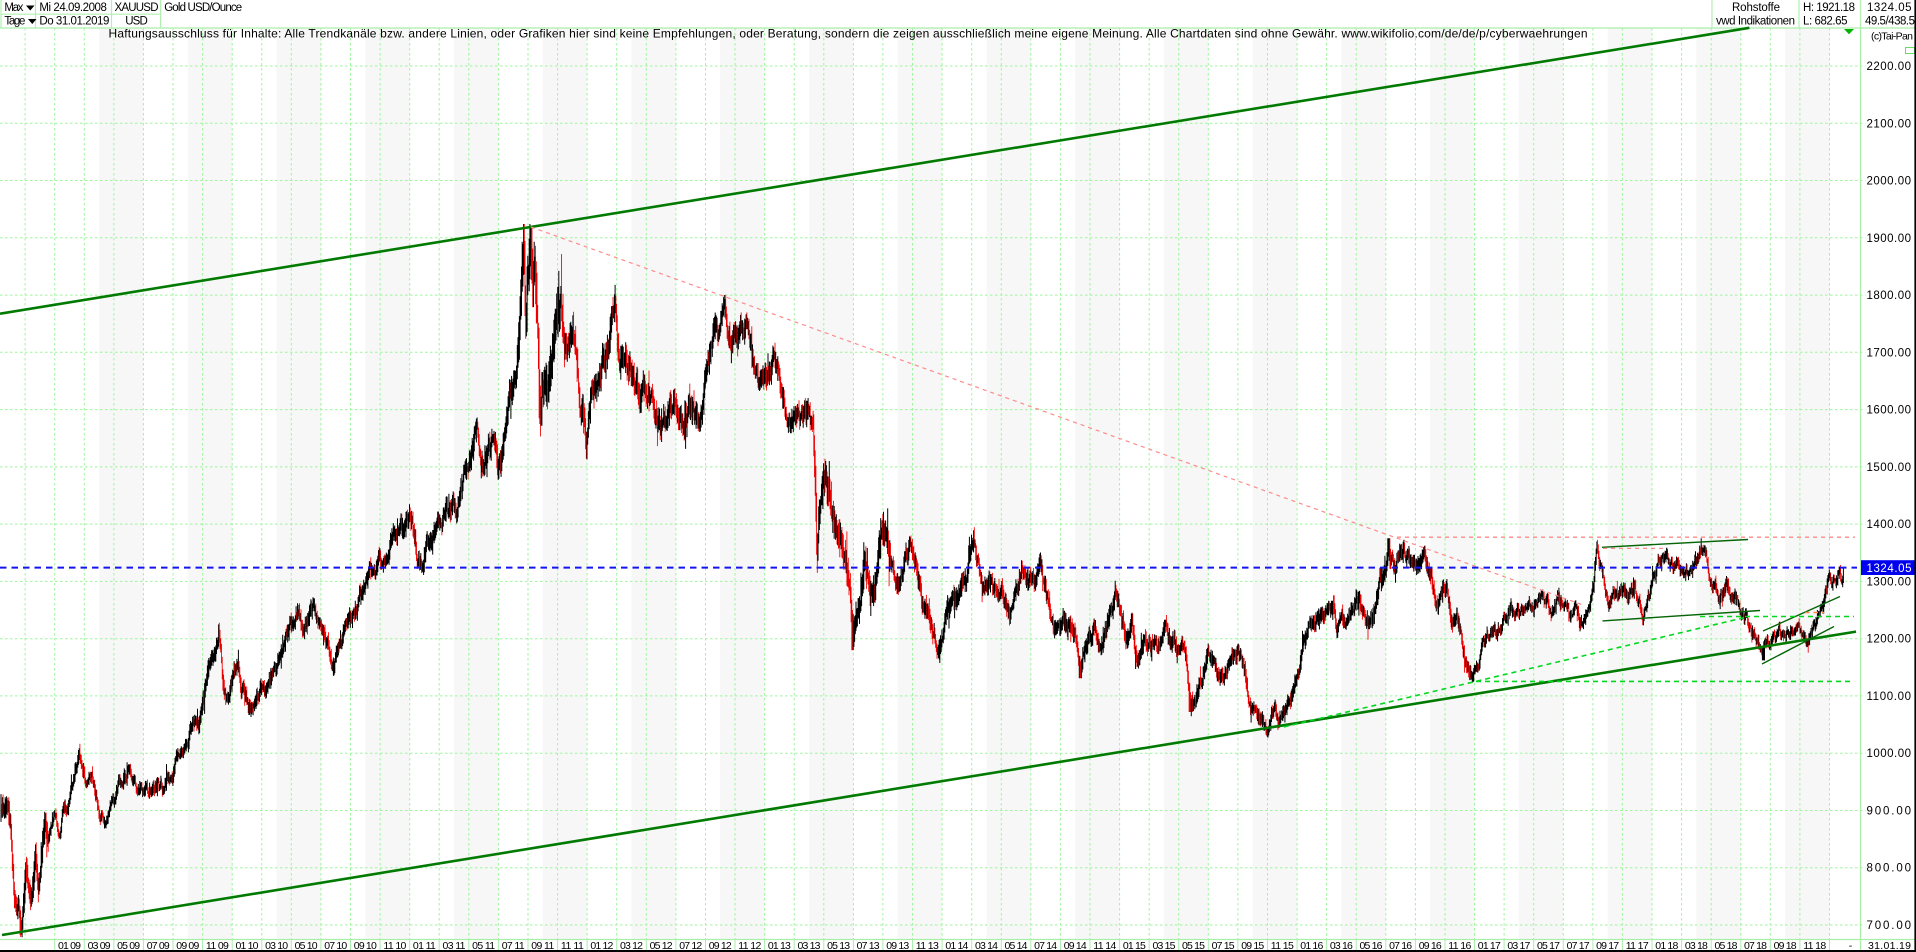  I want to click on svg-text: 09 15, so click(1252, 946).